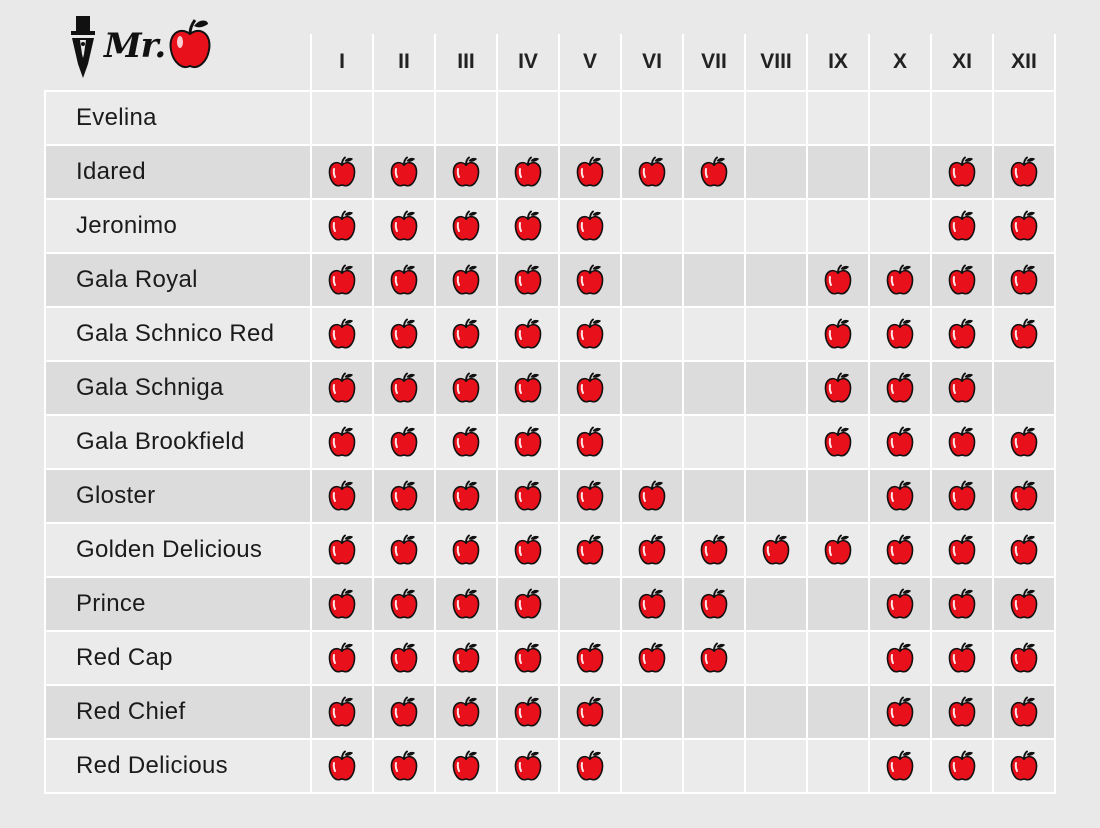 This screenshot has width=1100, height=828. Describe the element at coordinates (777, 63) in the screenshot. I see `month-header: VIII` at that location.